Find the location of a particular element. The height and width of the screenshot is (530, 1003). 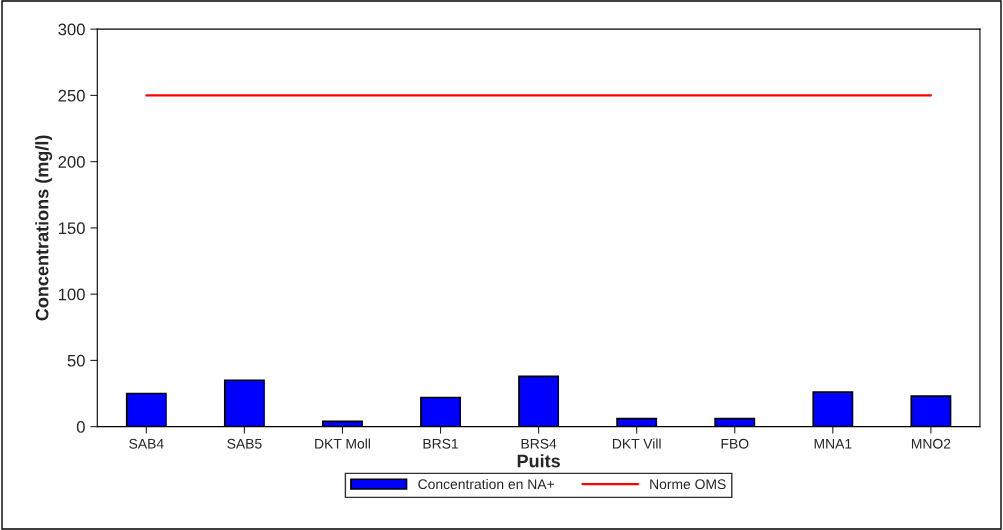

x-tick-label: DKT Vill is located at coordinates (636, 443).